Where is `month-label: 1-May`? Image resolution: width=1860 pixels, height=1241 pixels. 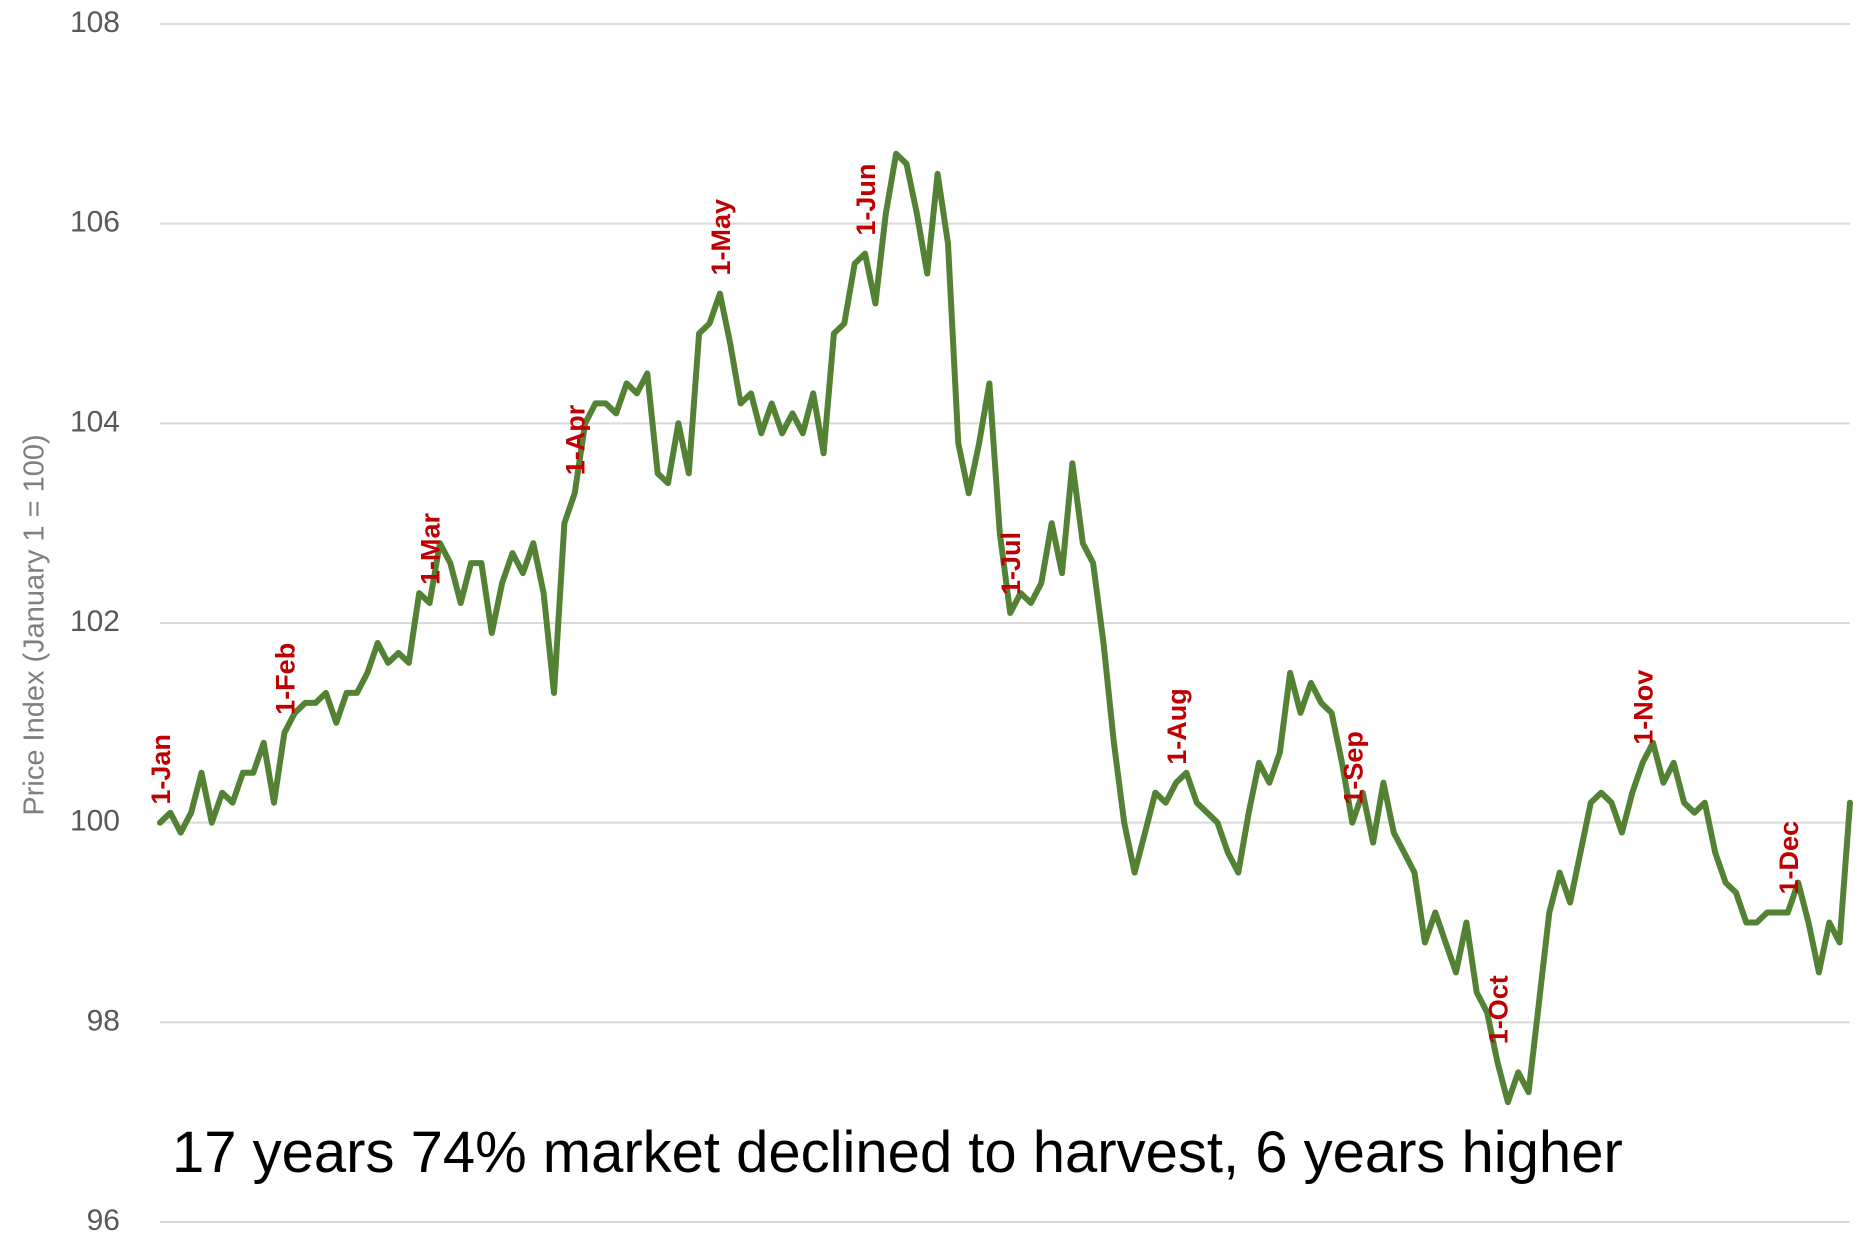
month-label: 1-May is located at coordinates (721, 237).